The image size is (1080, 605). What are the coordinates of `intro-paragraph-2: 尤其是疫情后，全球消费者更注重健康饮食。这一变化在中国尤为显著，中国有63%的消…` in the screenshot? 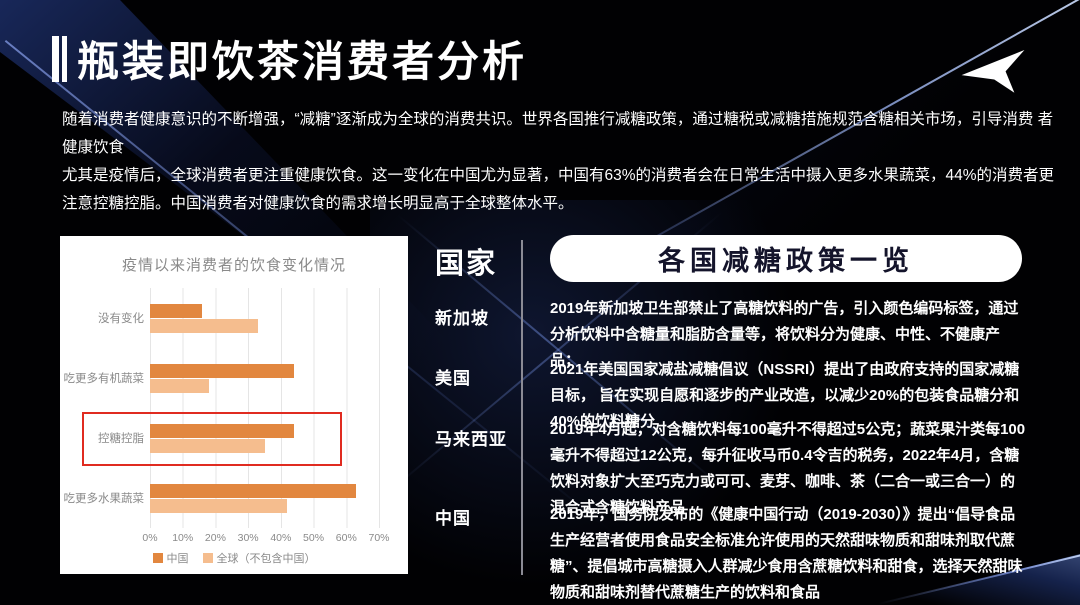 It's located at (558, 189).